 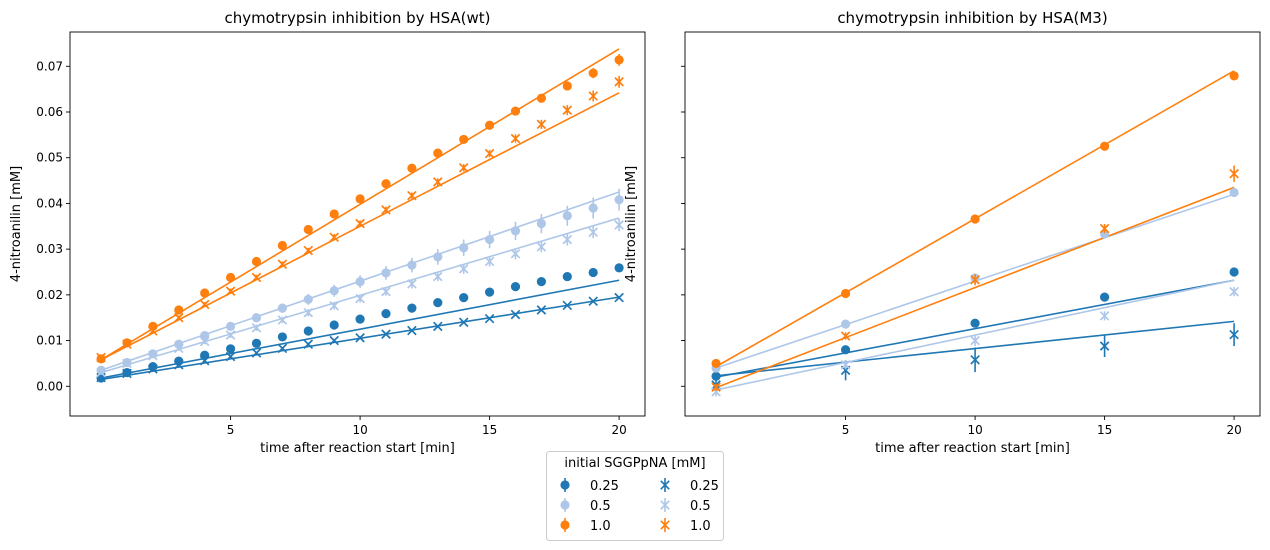 I want to click on y-tick-label: 0.04, so click(x=49, y=203).